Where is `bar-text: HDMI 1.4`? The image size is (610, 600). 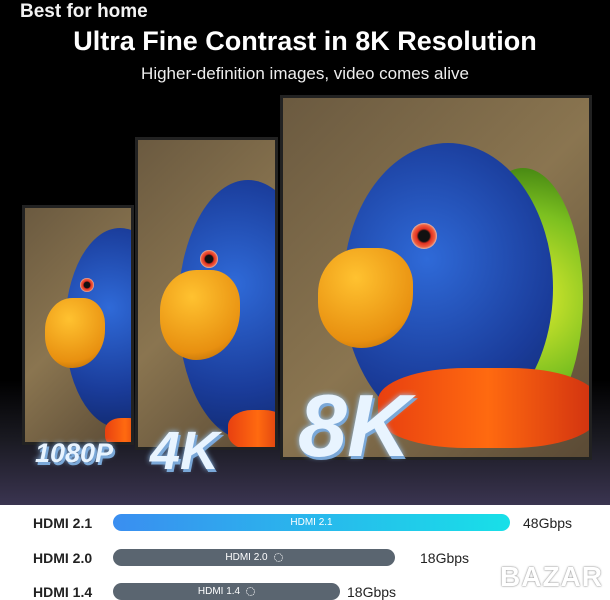
bar-text: HDMI 1.4 is located at coordinates (219, 591).